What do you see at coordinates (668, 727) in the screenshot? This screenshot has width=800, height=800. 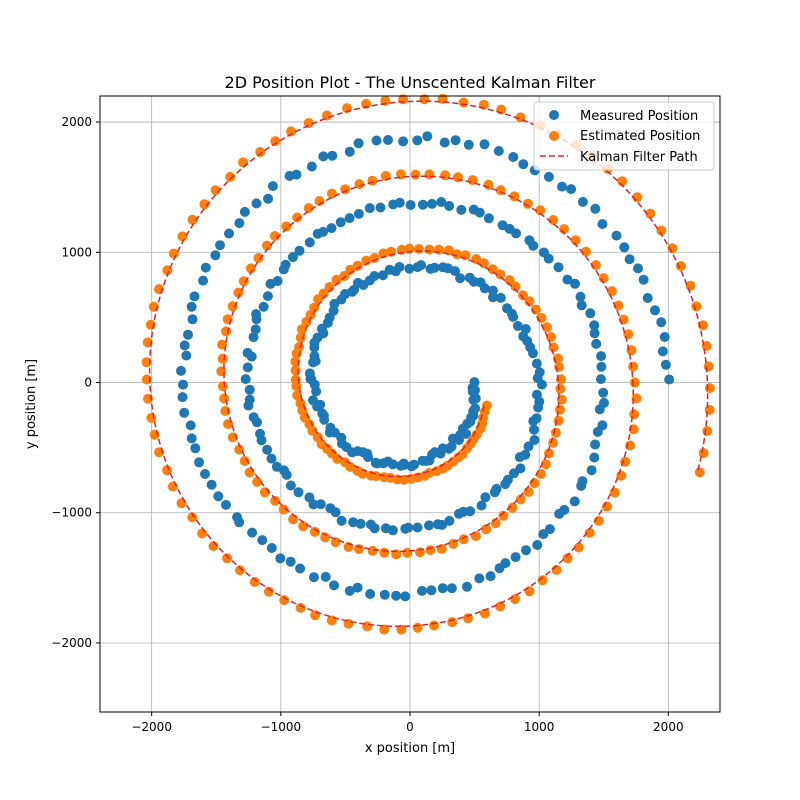 I see `tick-label-x: 2000` at bounding box center [668, 727].